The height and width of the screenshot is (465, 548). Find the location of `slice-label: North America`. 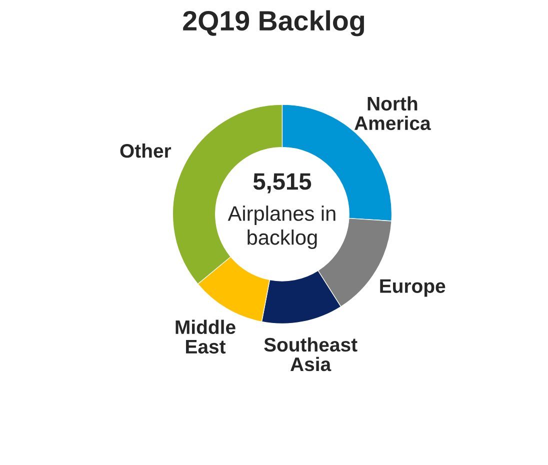

slice-label: North America is located at coordinates (392, 113).